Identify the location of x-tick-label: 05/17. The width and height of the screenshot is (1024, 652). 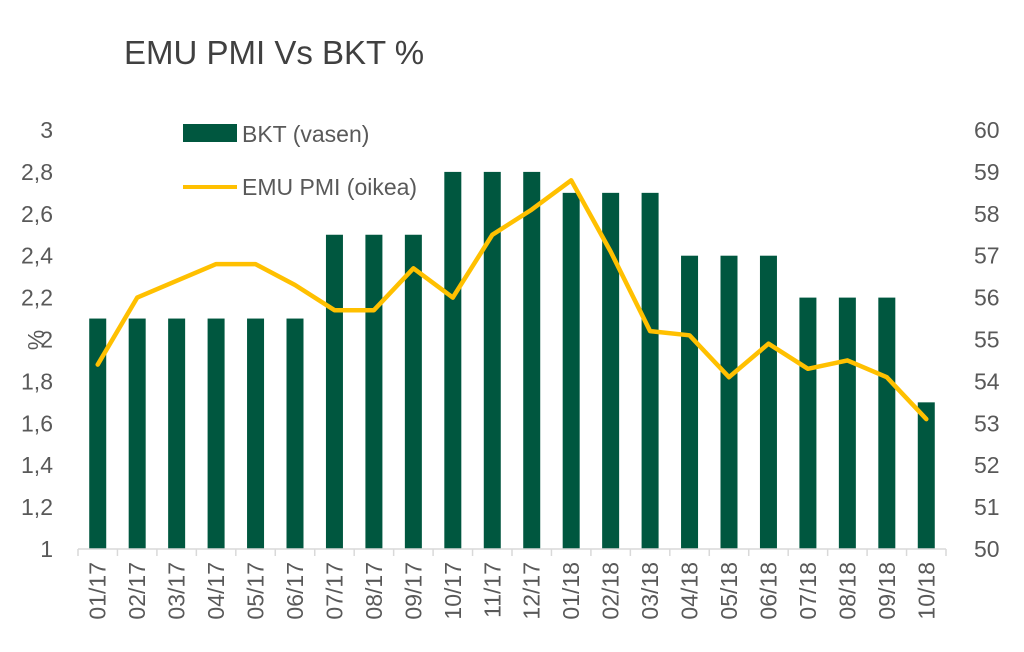
(256, 591).